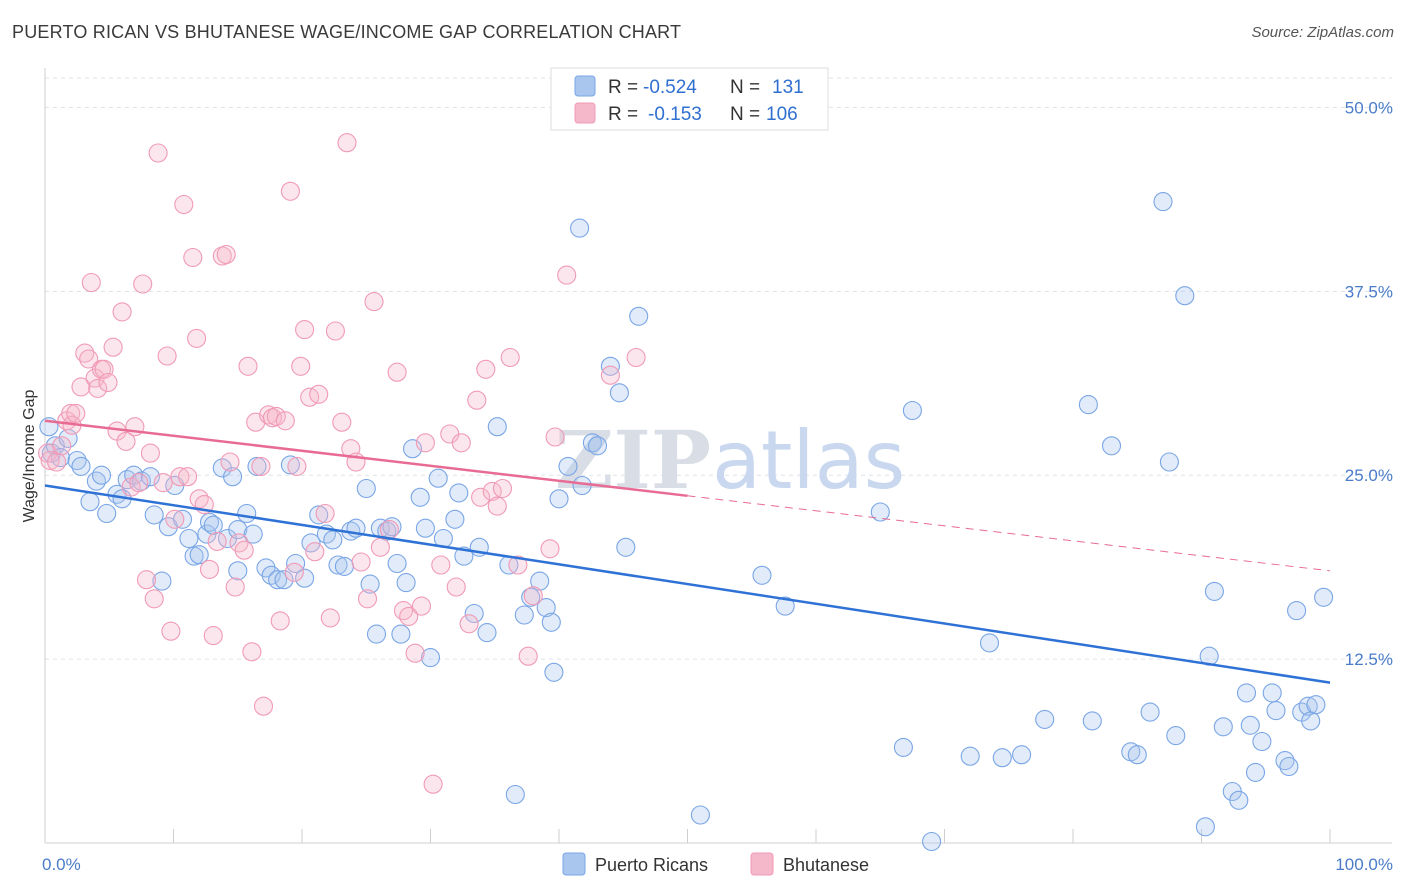  What do you see at coordinates (689, 99) in the screenshot?
I see `legend-box` at bounding box center [689, 99].